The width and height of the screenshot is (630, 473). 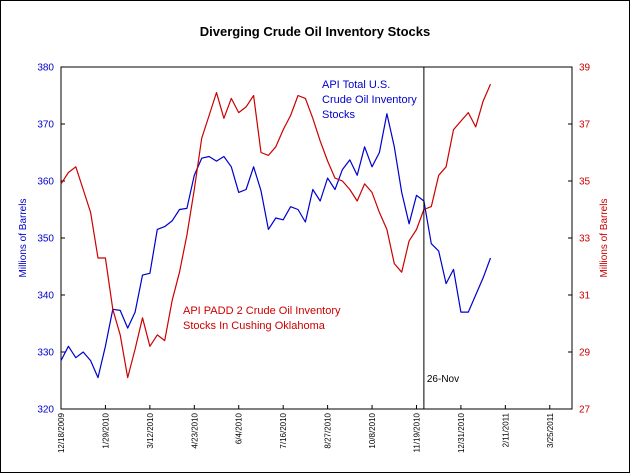 What do you see at coordinates (505, 429) in the screenshot?
I see `x-tick-label: 2/11/2011` at bounding box center [505, 429].